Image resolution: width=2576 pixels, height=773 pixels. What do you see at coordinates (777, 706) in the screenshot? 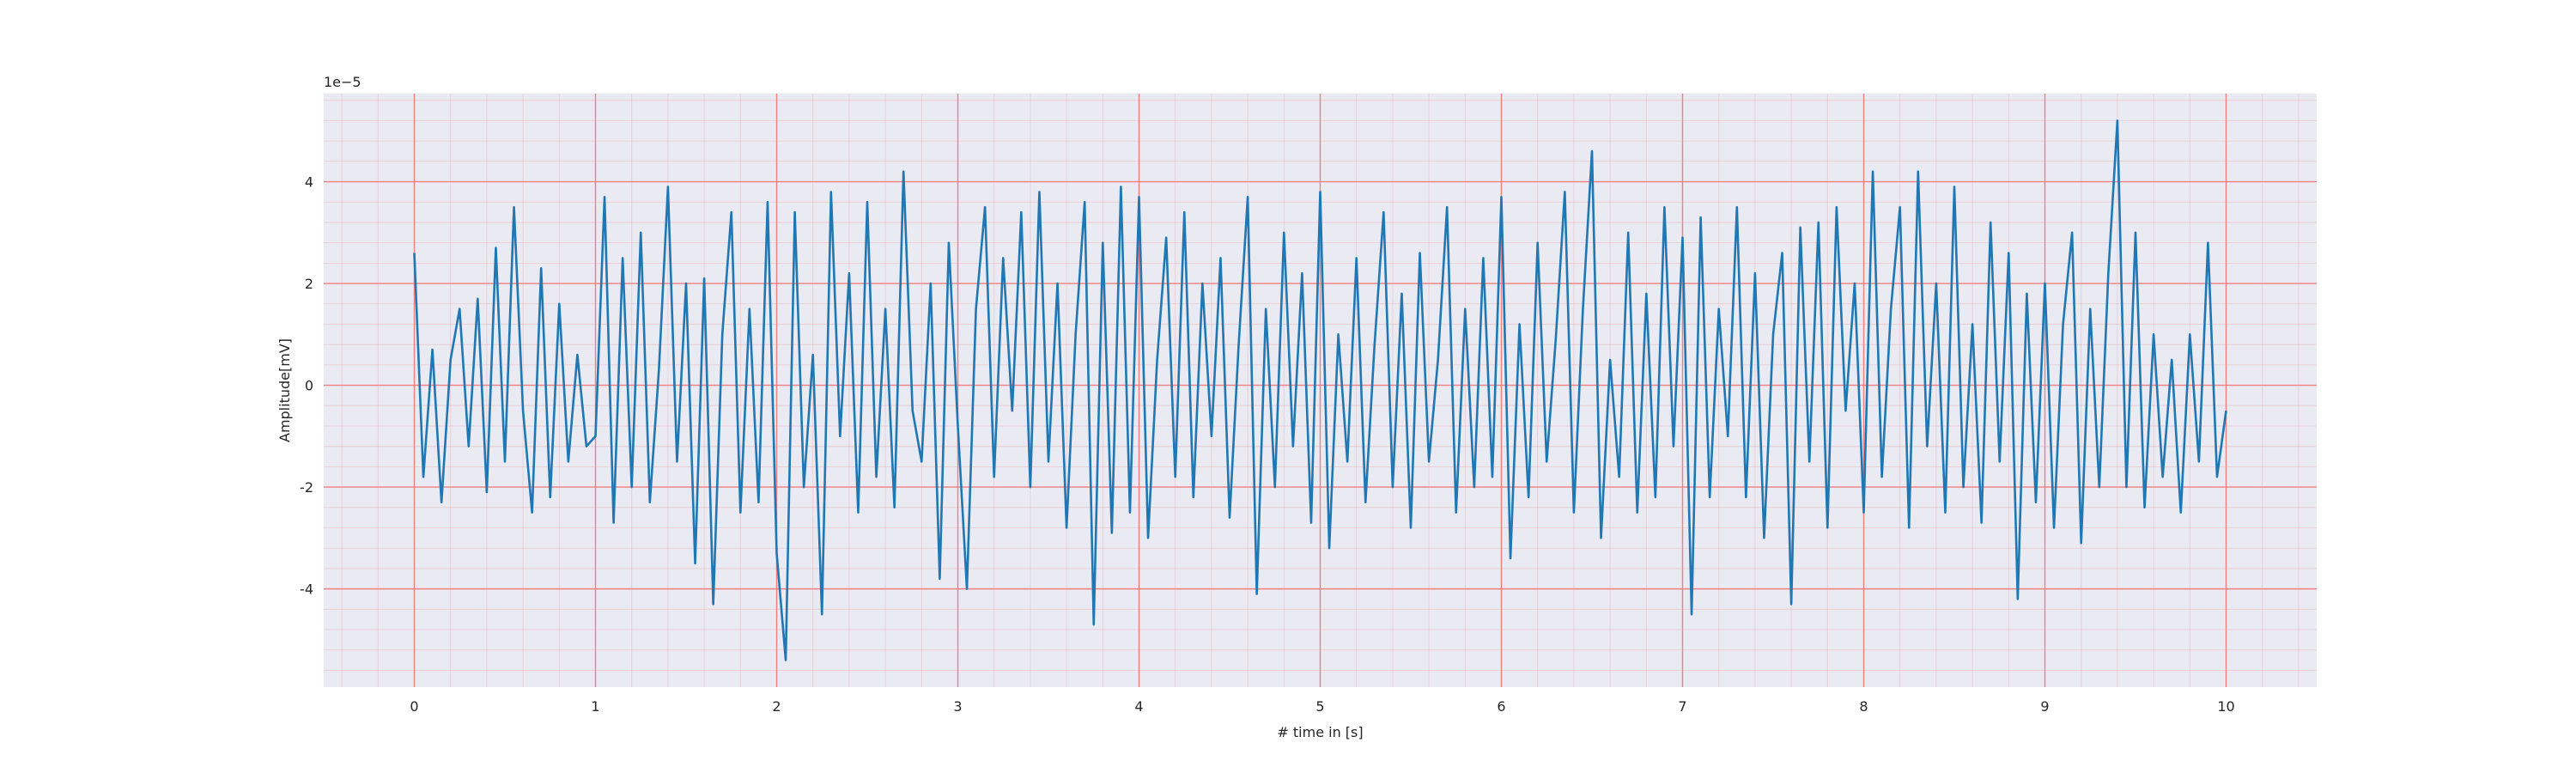
I see `x-tick-label: 2` at bounding box center [777, 706].